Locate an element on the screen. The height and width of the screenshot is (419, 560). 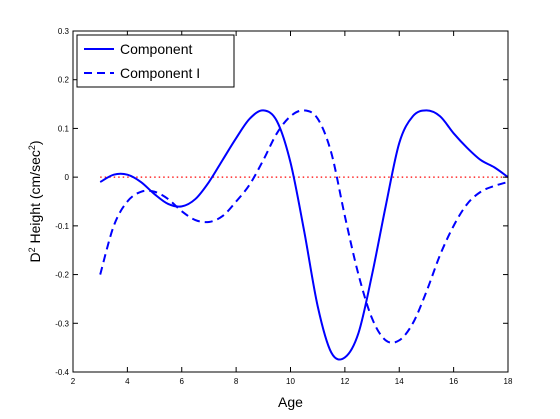
y-tick-label: 0.2 is located at coordinates (64, 80).